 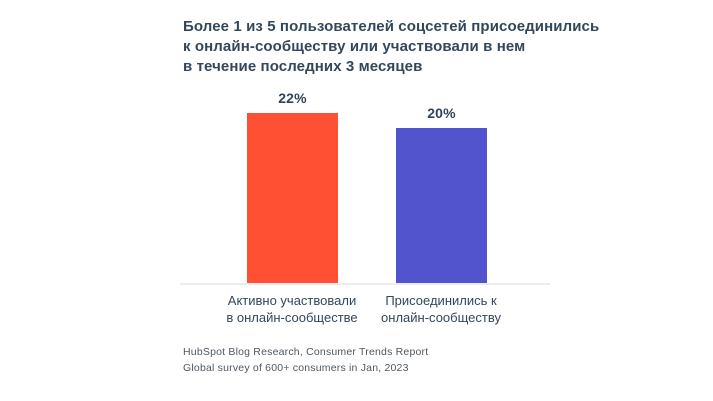 I want to click on bar-group-joined-community: 20%, so click(x=441, y=194).